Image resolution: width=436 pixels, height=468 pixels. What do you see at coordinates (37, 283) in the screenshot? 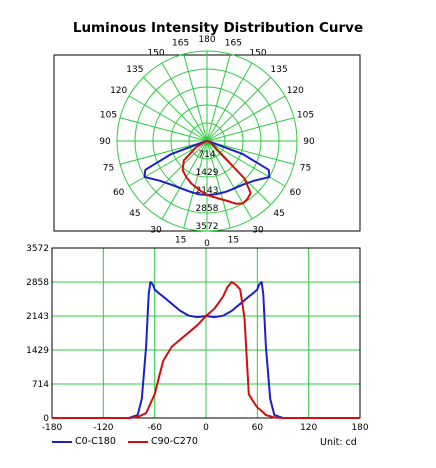
I see `y-tick-label: 2858` at bounding box center [37, 283].